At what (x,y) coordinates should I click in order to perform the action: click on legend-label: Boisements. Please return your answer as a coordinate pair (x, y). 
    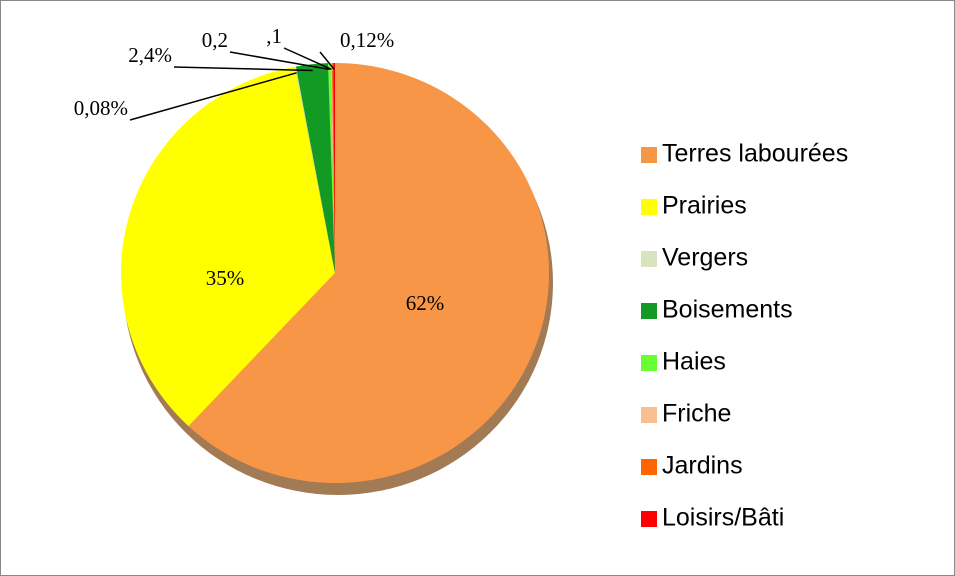
    Looking at the image, I should click on (727, 310).